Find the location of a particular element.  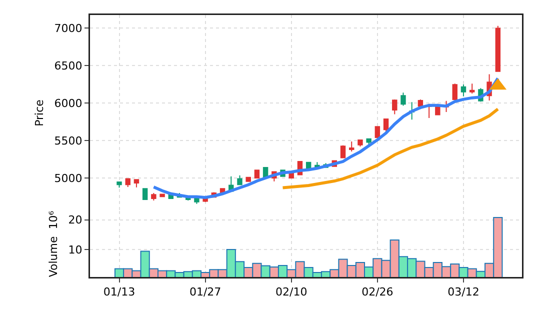

x-tick-label: 02/10 is located at coordinates (292, 292).